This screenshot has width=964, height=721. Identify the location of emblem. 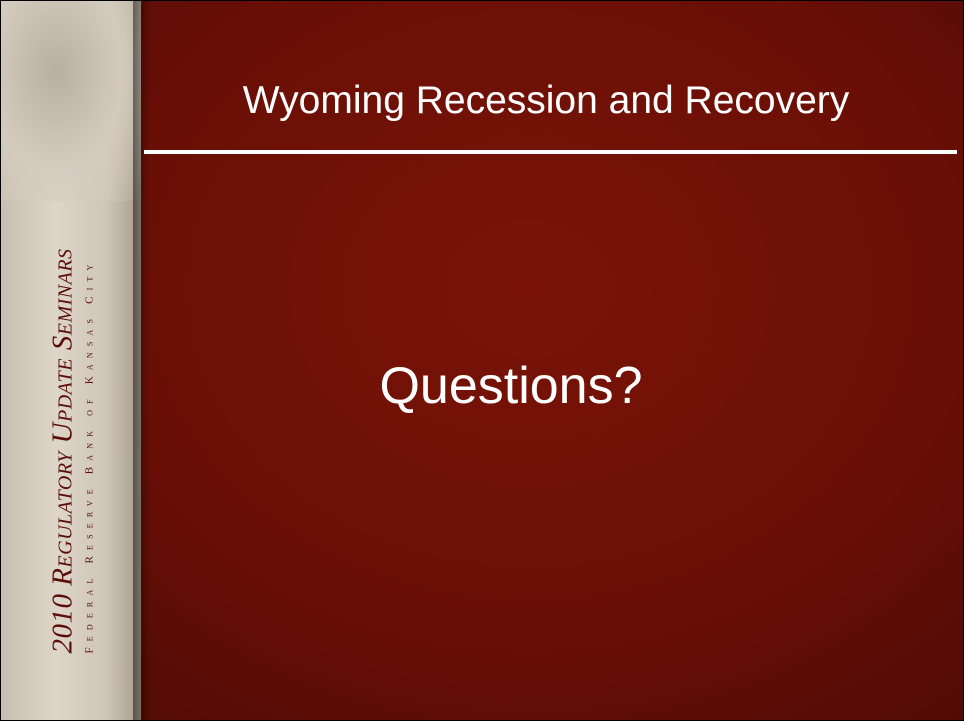
(71, 101).